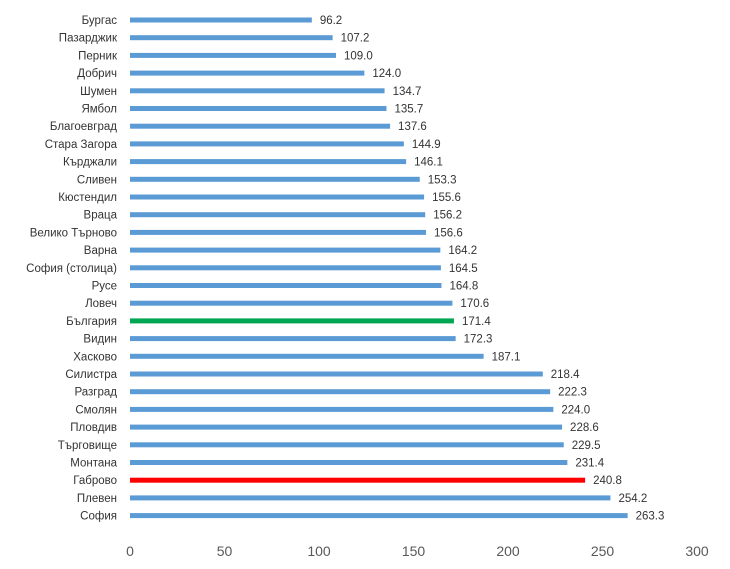 This screenshot has width=730, height=569. What do you see at coordinates (589, 464) in the screenshot?
I see `data-label: 231.4` at bounding box center [589, 464].